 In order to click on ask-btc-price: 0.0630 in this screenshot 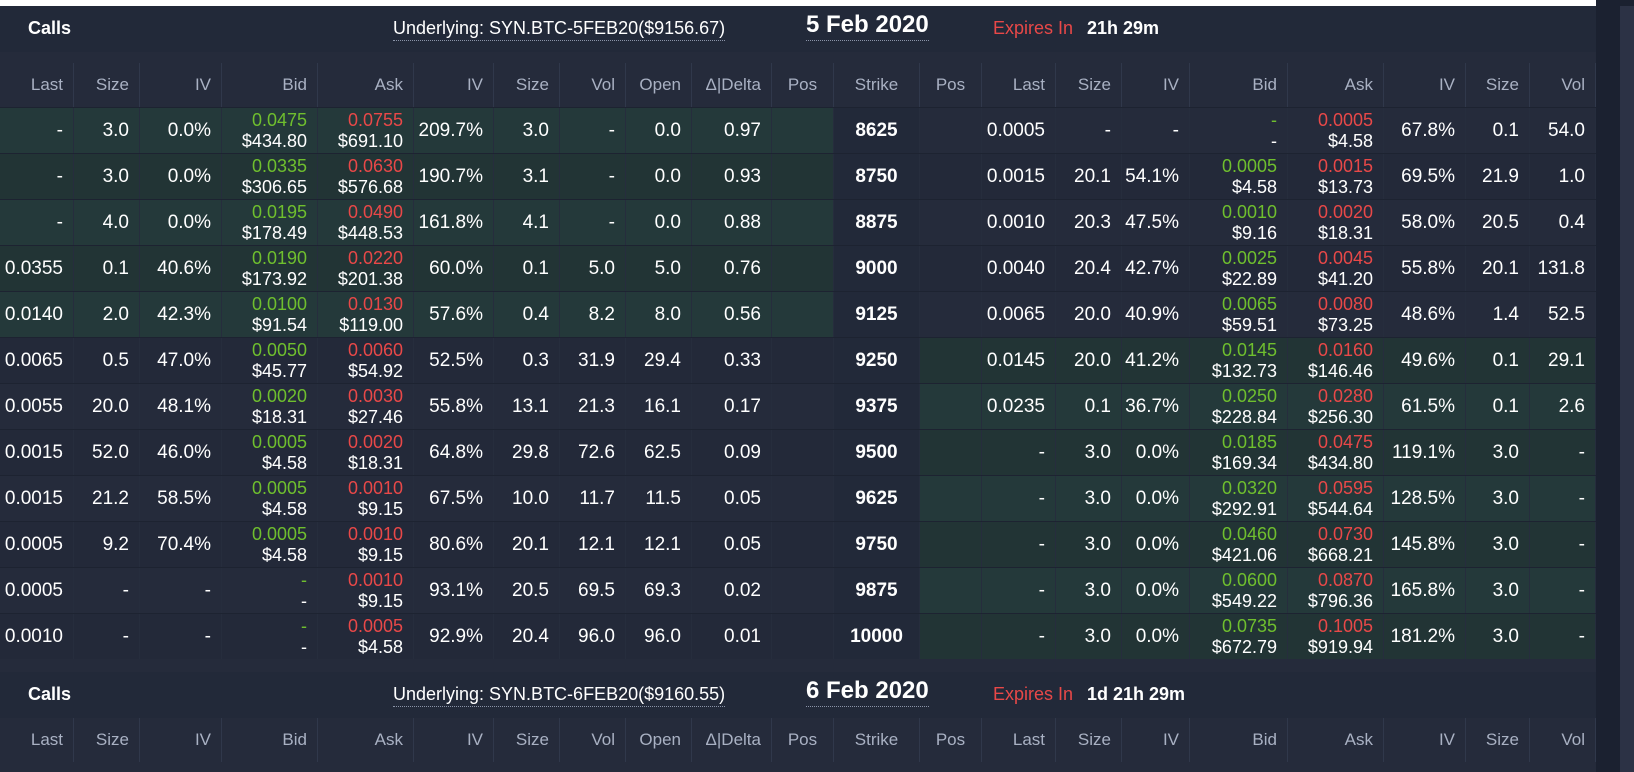, I will do `click(375, 166)`.